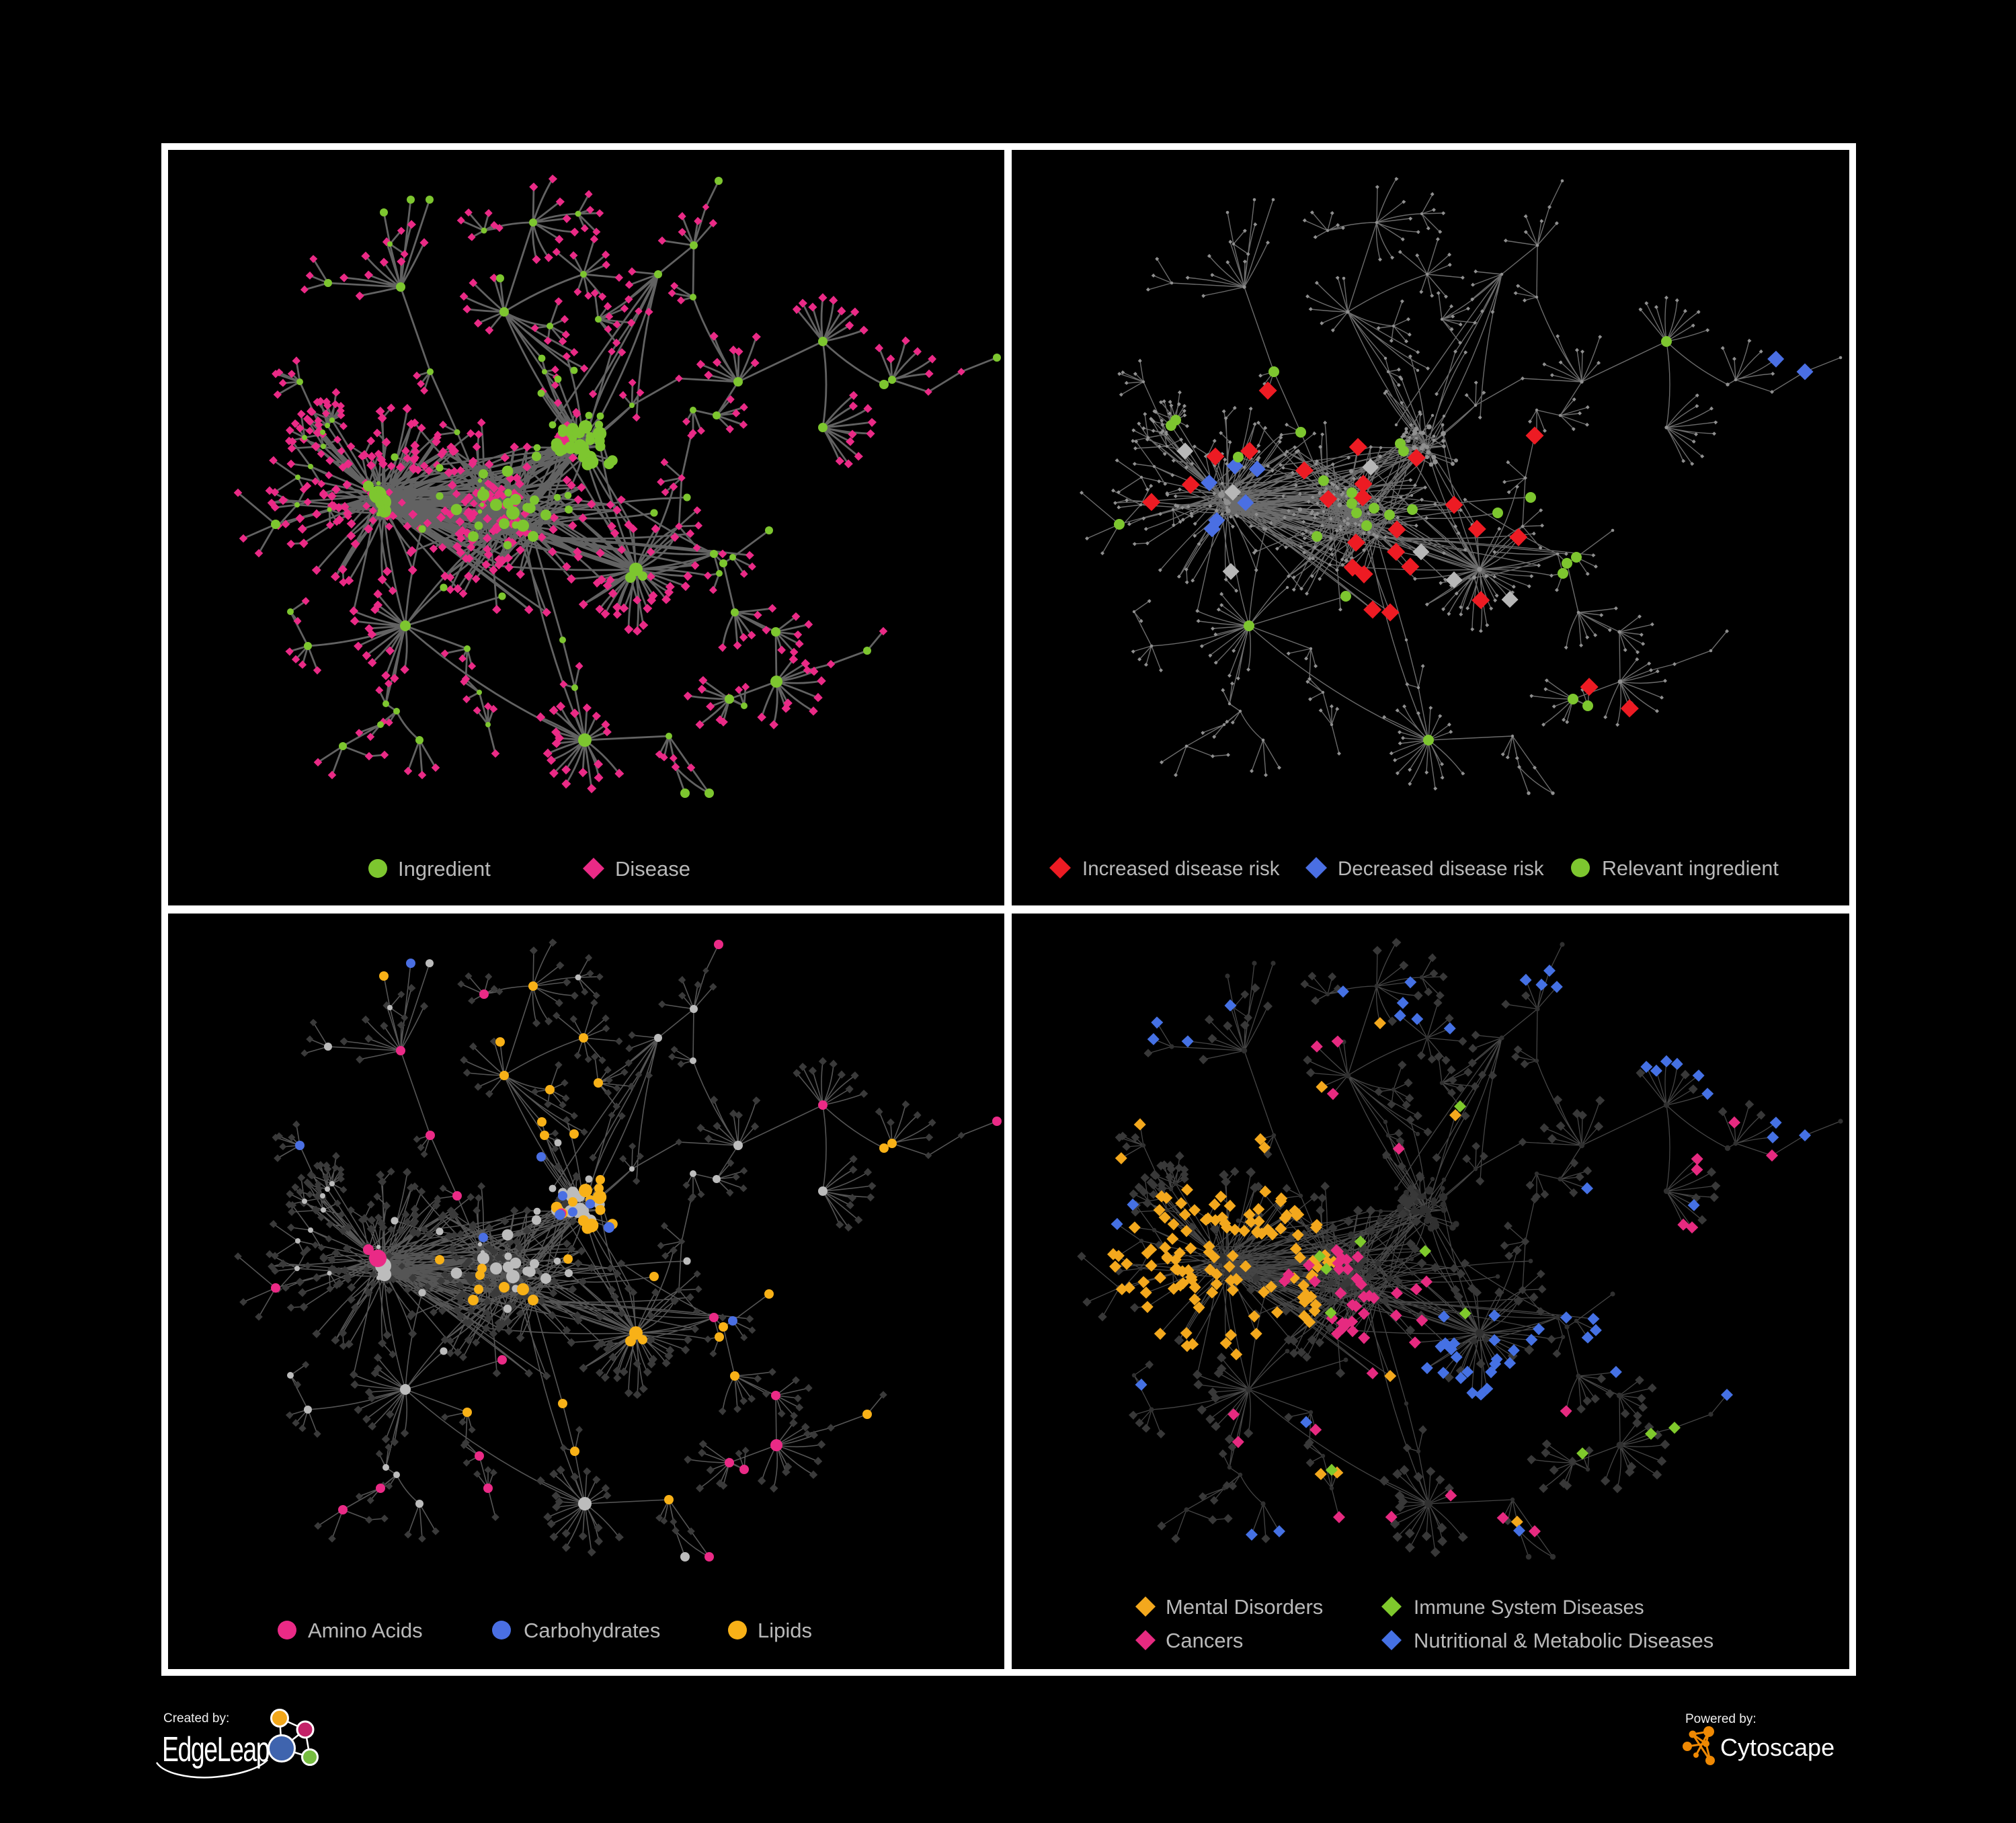  I want to click on svg-text: Lipids, so click(785, 1630).